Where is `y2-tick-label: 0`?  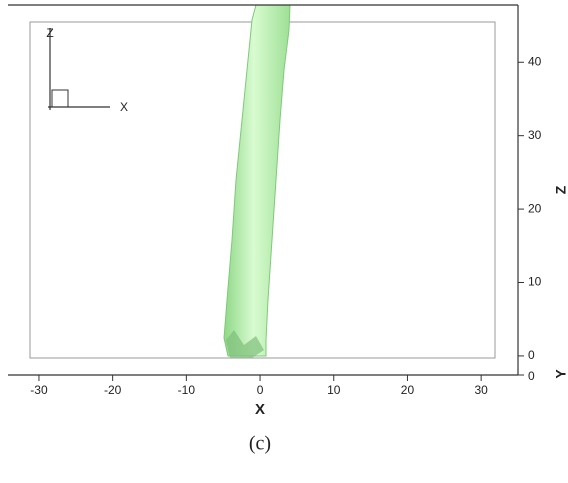
y2-tick-label: 0 is located at coordinates (531, 376).